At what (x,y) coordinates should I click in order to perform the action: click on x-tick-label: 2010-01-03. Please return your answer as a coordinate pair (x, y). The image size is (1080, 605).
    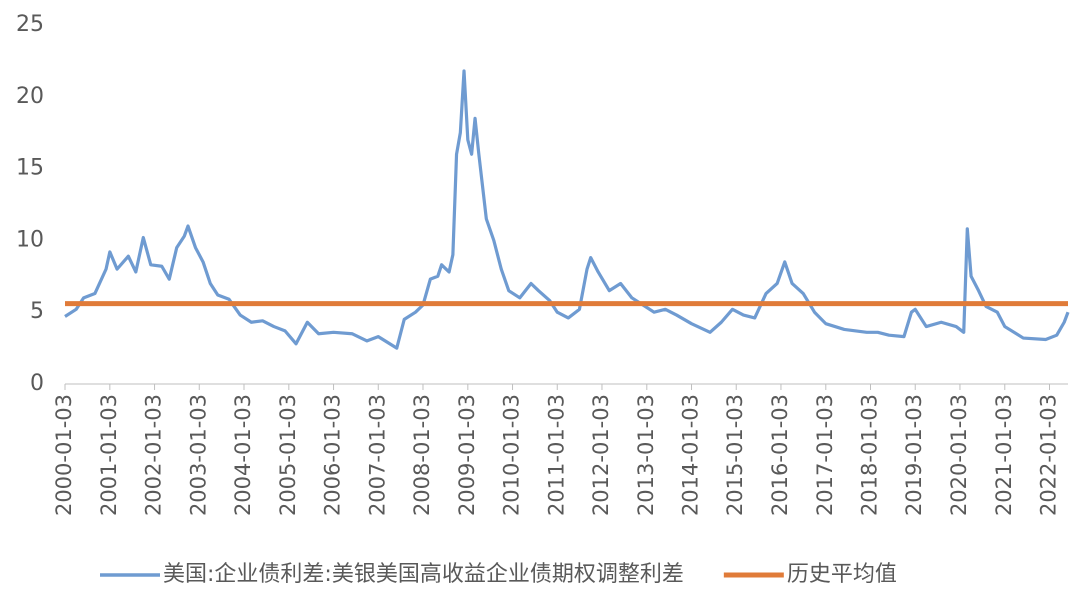
    Looking at the image, I should click on (512, 455).